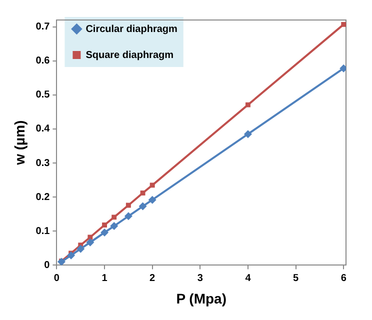 The height and width of the screenshot is (320, 372). Describe the element at coordinates (43, 231) in the screenshot. I see `y-tick-label: 0.1` at that location.